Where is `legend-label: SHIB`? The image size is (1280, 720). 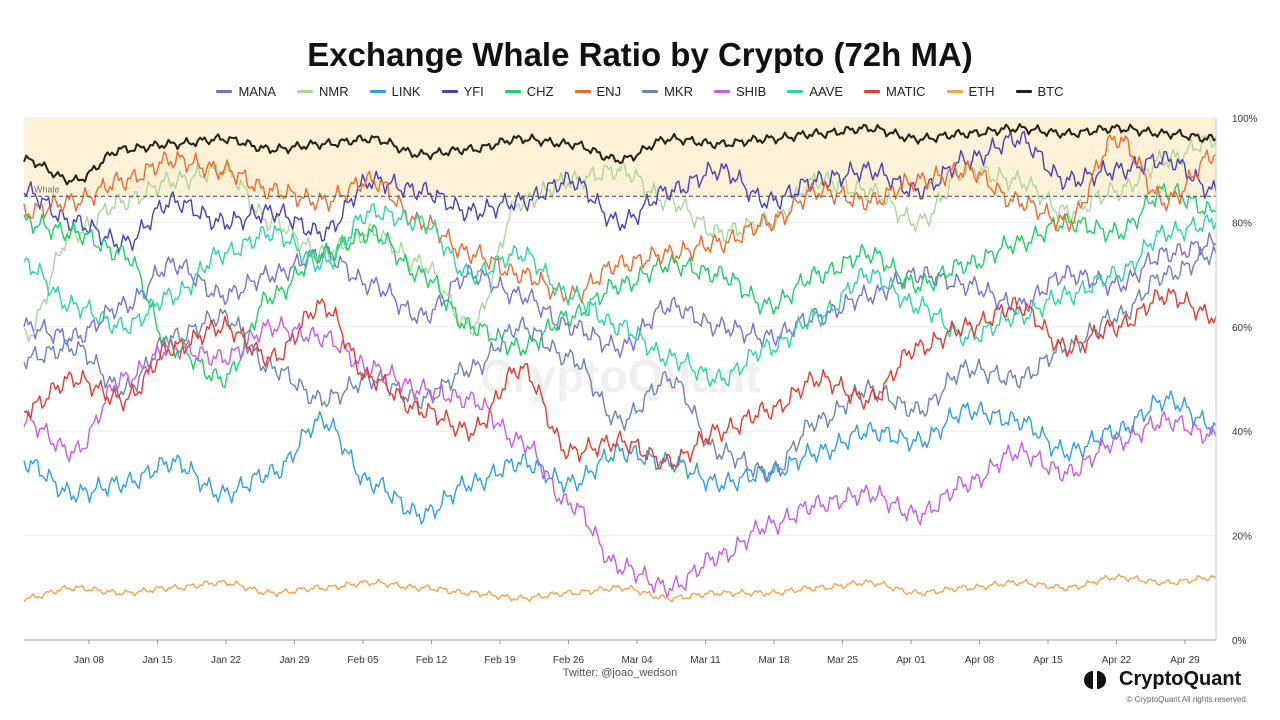 legend-label: SHIB is located at coordinates (751, 91).